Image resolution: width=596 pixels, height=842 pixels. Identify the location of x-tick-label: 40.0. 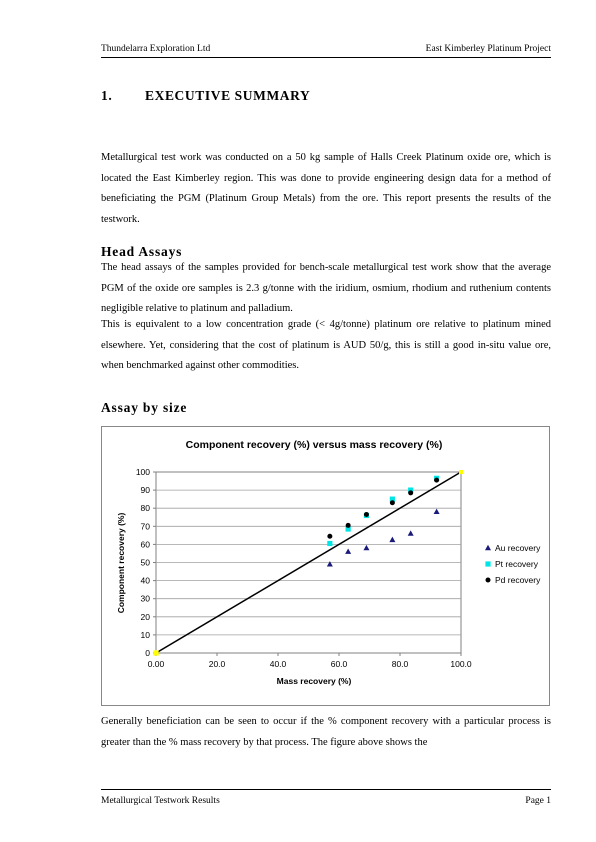
(278, 664).